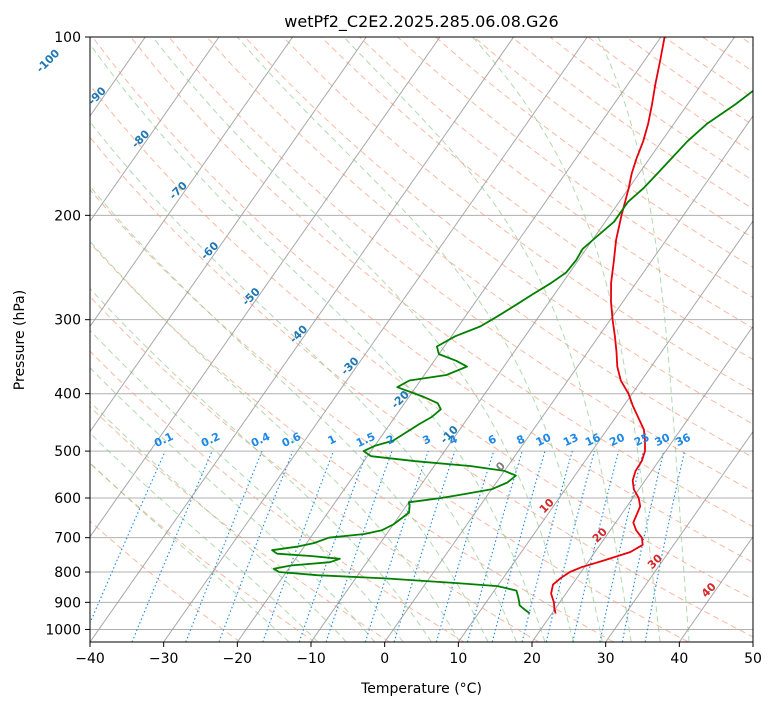 The width and height of the screenshot is (775, 708). I want to click on x-axis-title: Temperature (°C), so click(421, 689).